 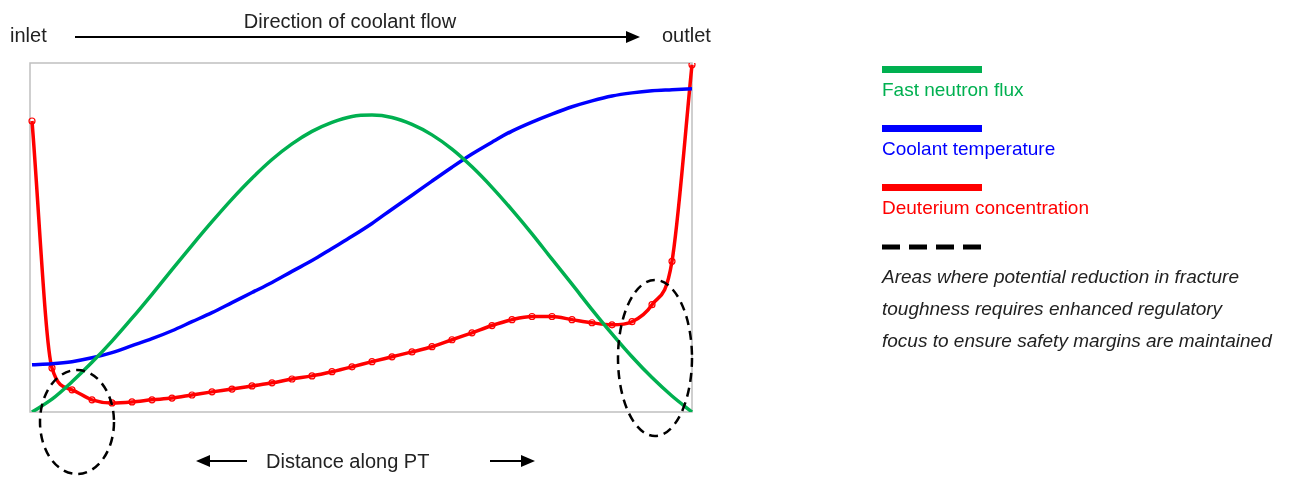 What do you see at coordinates (986, 208) in the screenshot?
I see `text: Deuterium concentration` at bounding box center [986, 208].